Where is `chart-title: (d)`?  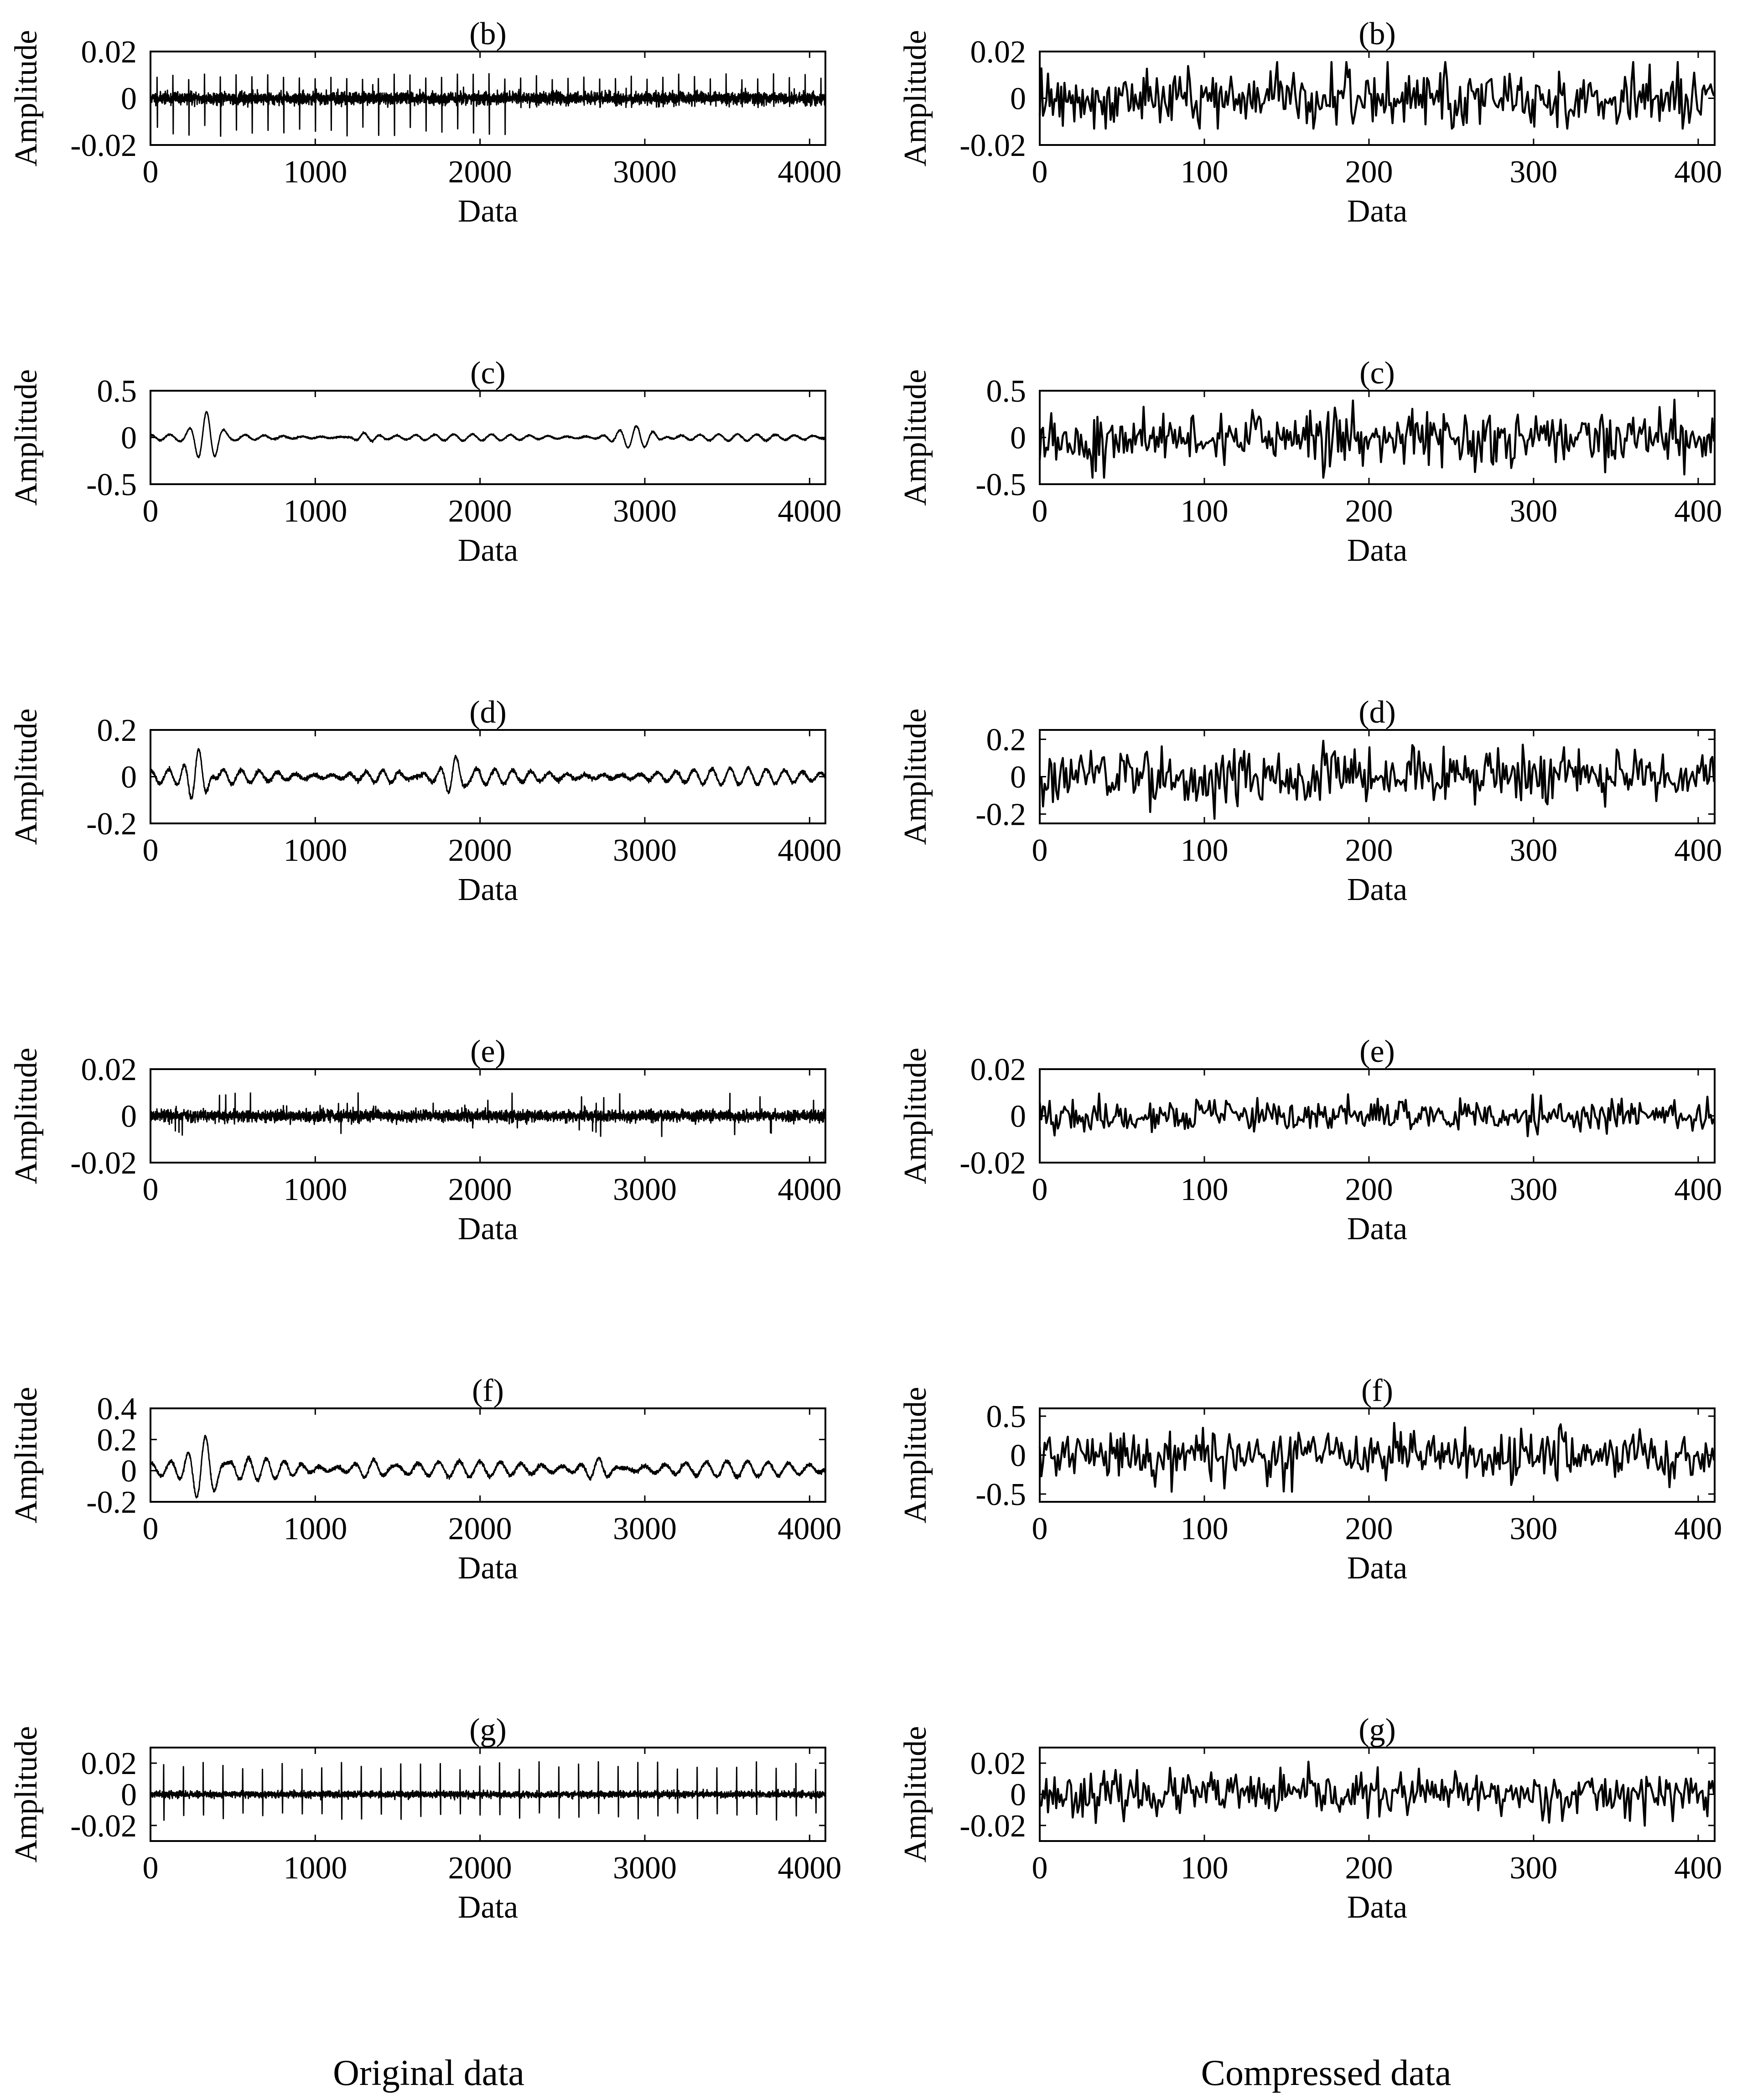
chart-title: (d) is located at coordinates (488, 712).